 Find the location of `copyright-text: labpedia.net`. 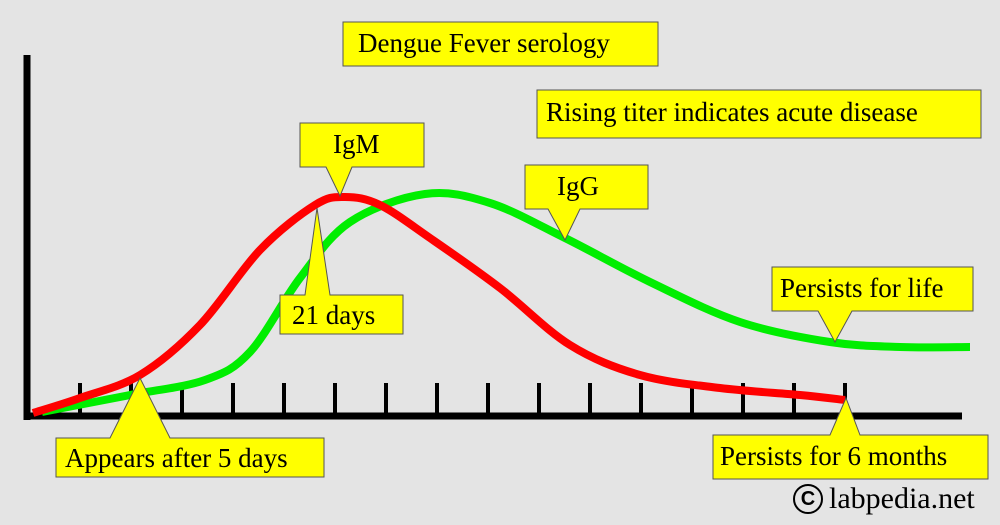

copyright-text: labpedia.net is located at coordinates (902, 498).